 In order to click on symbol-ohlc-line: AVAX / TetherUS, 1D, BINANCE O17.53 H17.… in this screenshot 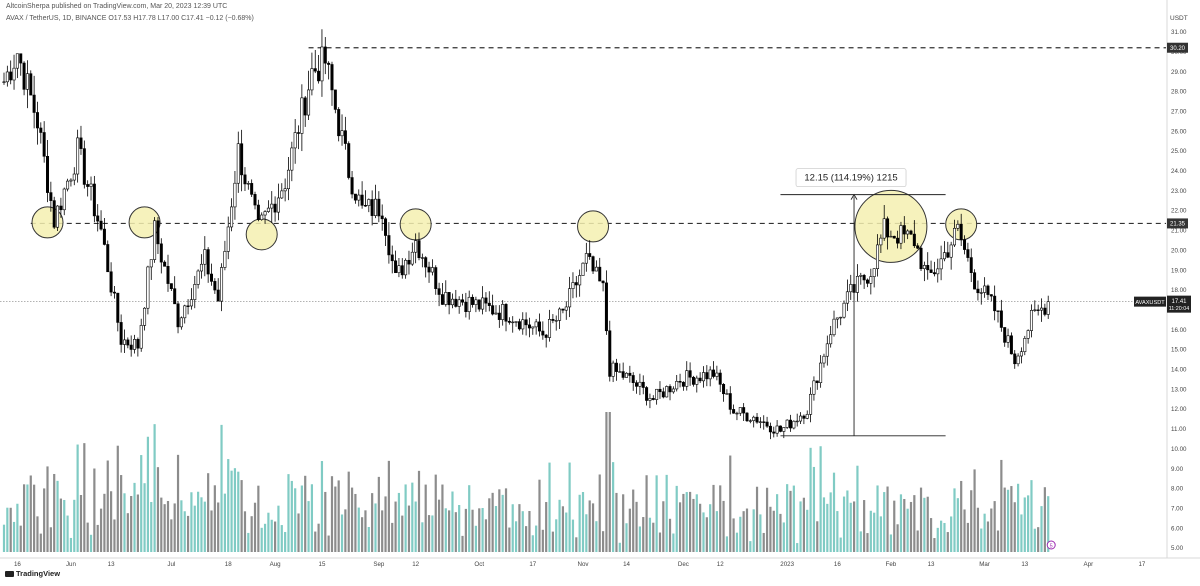, I will do `click(130, 18)`.